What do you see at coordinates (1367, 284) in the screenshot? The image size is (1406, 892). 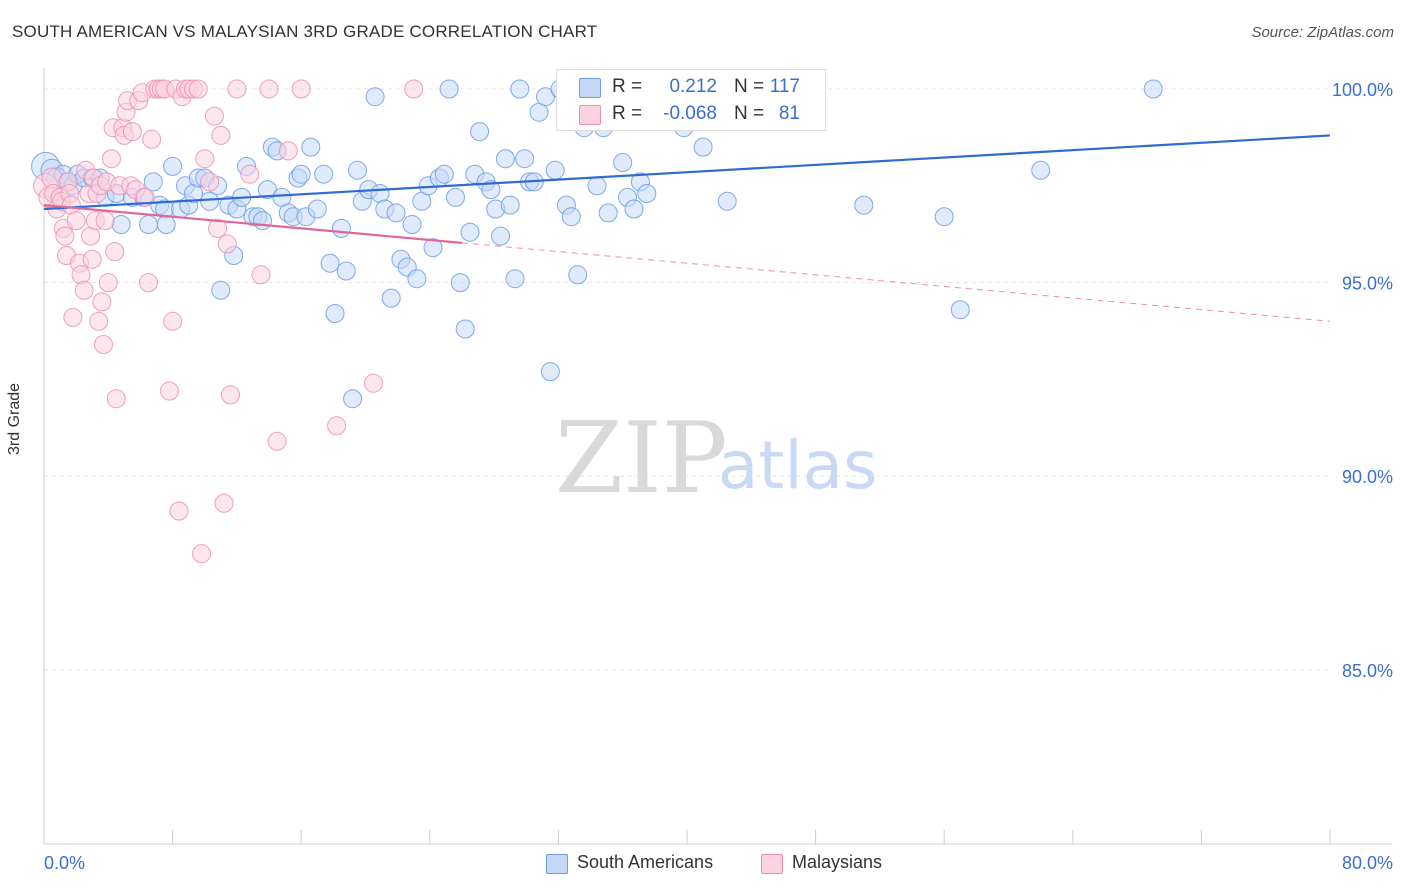 I see `y-tick-label: 95.0%` at bounding box center [1367, 284].